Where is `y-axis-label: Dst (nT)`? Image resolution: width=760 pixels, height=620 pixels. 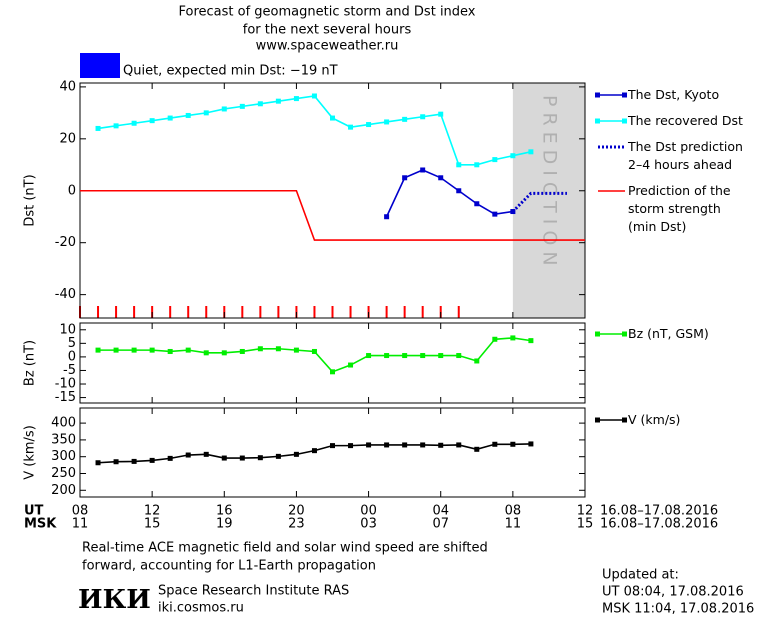
y-axis-label: Dst (nT) is located at coordinates (30, 200).